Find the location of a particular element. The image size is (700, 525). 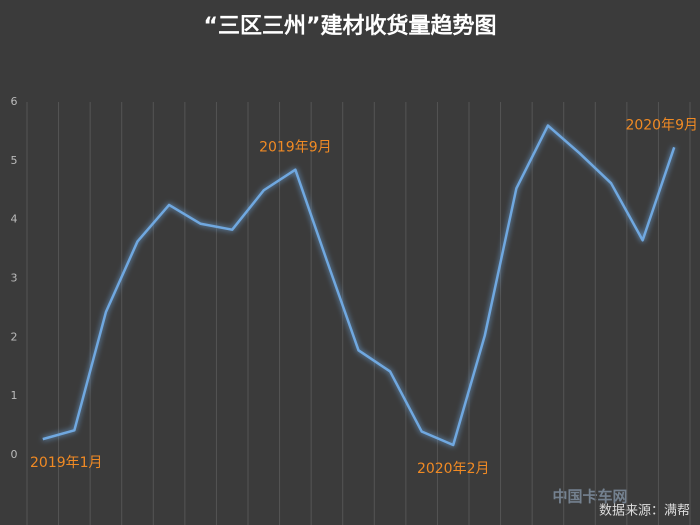

x-label: 2020年9月 is located at coordinates (661, 125).